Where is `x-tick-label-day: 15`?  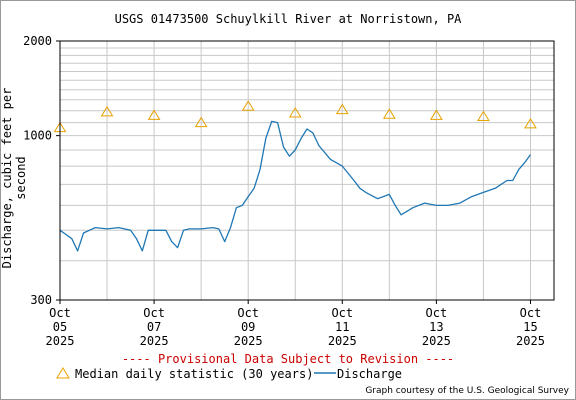 x-tick-label-day: 15 is located at coordinates (530, 327).